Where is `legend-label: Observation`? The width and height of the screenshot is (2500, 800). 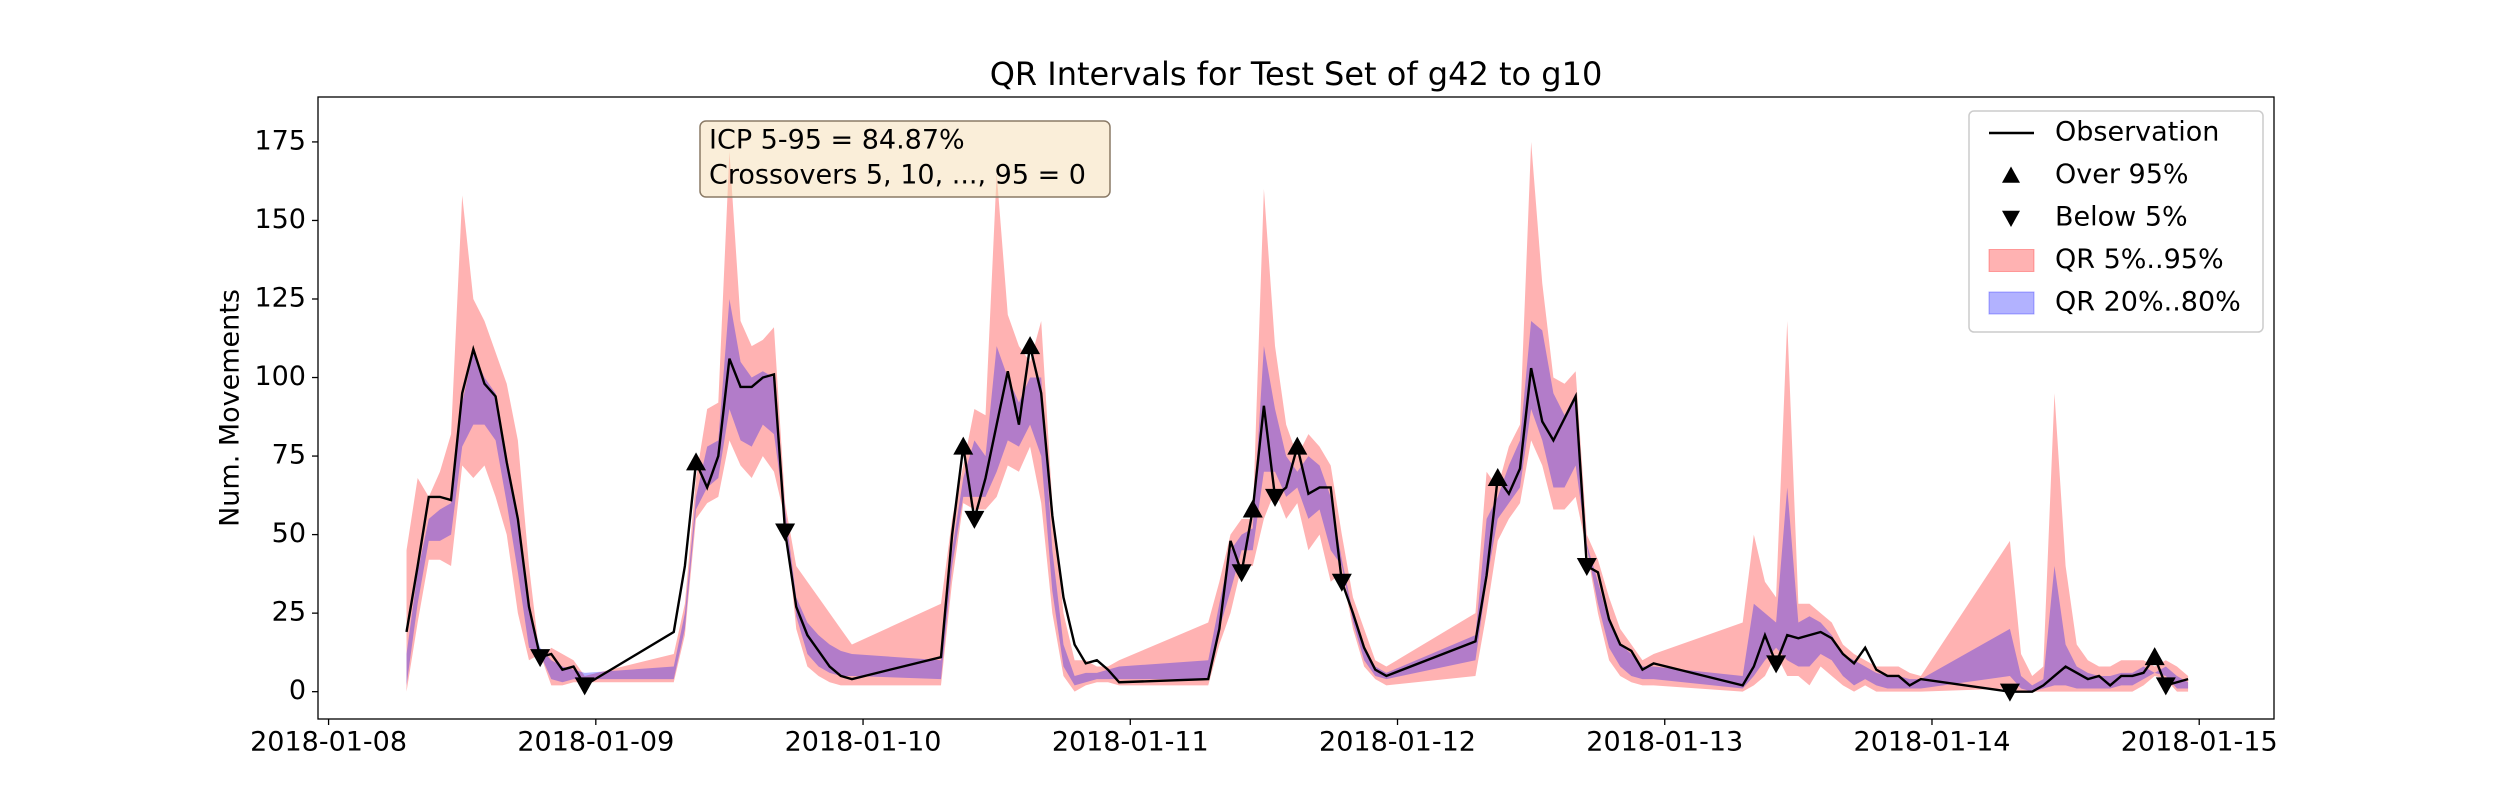
legend-label: Observation is located at coordinates (2137, 132).